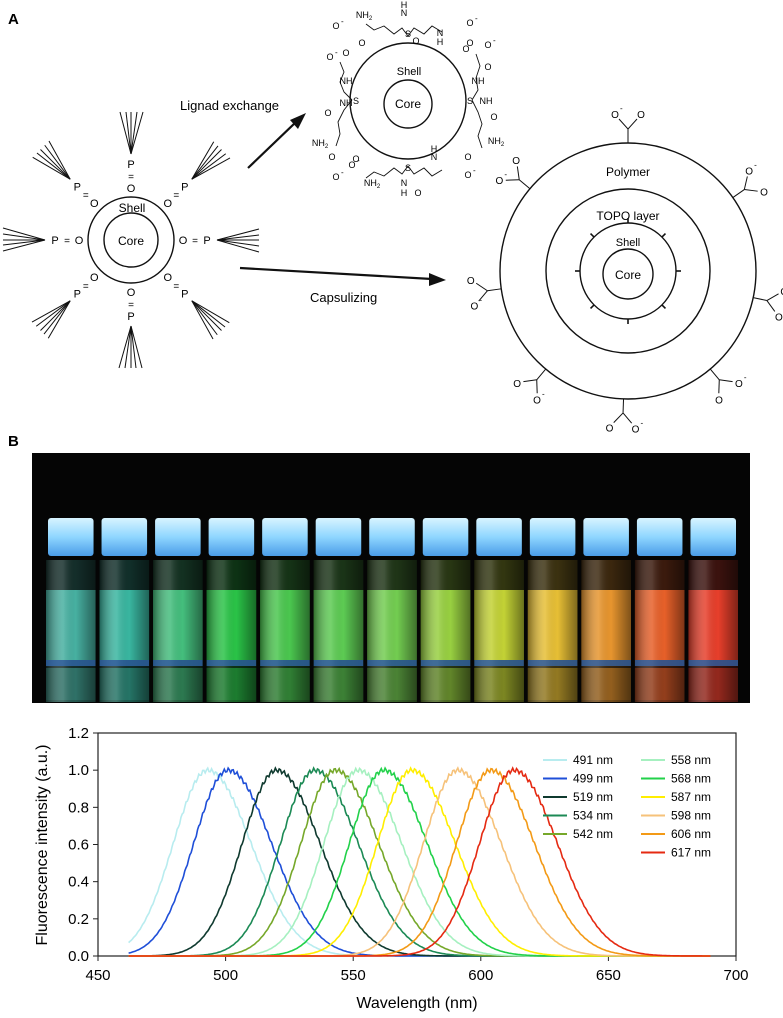 This screenshot has height=1018, width=783. I want to click on gsh-right-o3: O, so click(487, 67).